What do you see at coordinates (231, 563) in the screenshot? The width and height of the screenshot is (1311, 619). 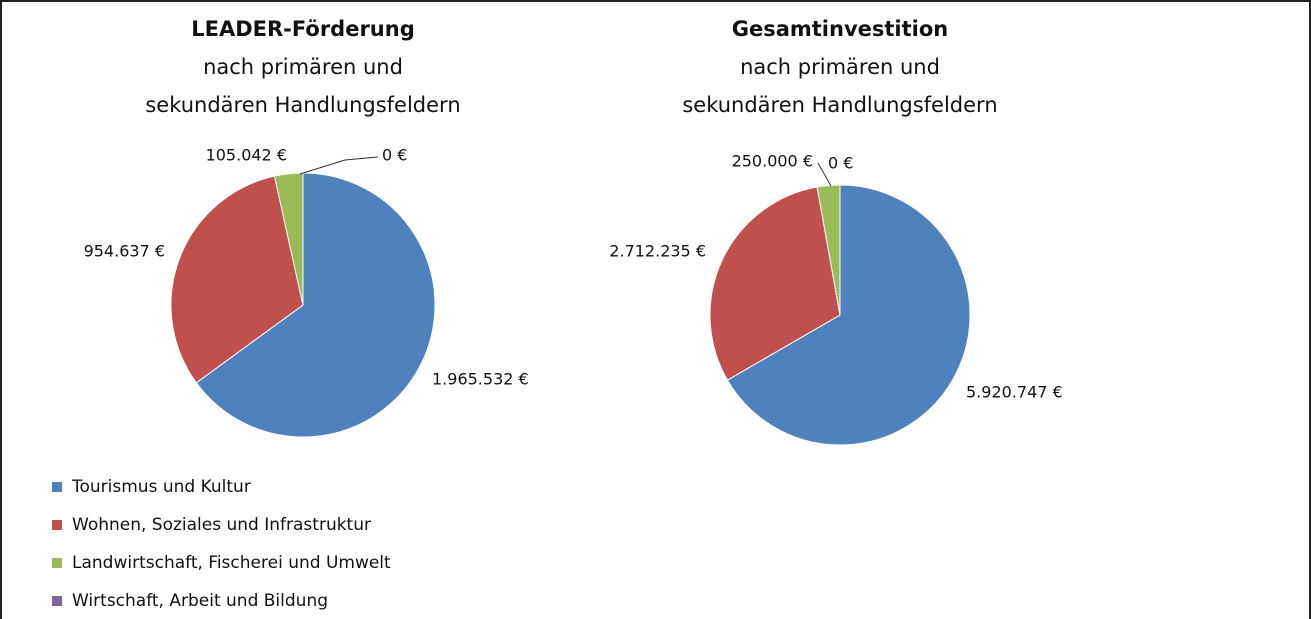 I see `legend-label: Landwirtschaft, Fischerei und Umwelt` at bounding box center [231, 563].